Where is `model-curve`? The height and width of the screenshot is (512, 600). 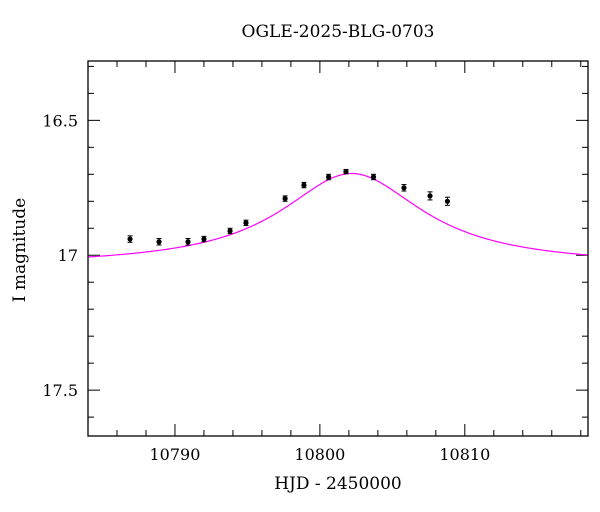 model-curve is located at coordinates (338, 215).